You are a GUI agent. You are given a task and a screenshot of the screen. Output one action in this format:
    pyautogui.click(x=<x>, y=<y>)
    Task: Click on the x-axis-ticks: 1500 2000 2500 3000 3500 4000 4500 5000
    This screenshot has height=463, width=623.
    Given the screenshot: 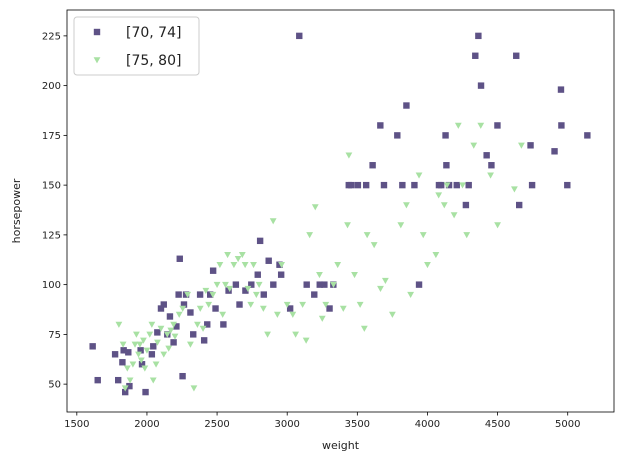 What is the action you would take?
    pyautogui.click(x=322, y=421)
    